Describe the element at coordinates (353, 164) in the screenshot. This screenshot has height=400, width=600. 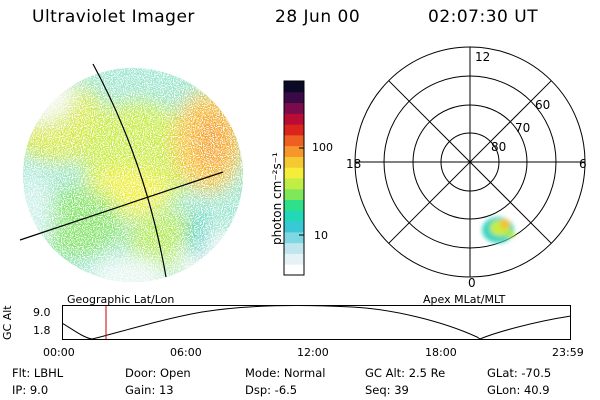
I see `mlt-label-18: 18` at that location.